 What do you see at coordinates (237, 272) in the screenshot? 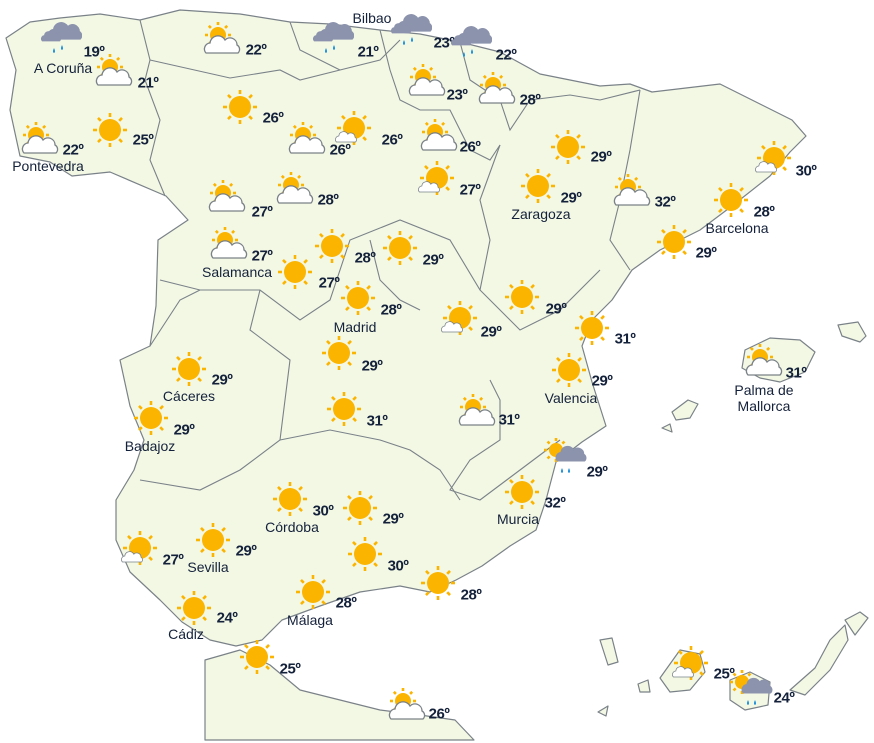
I see `city-label: Salamanca` at bounding box center [237, 272].